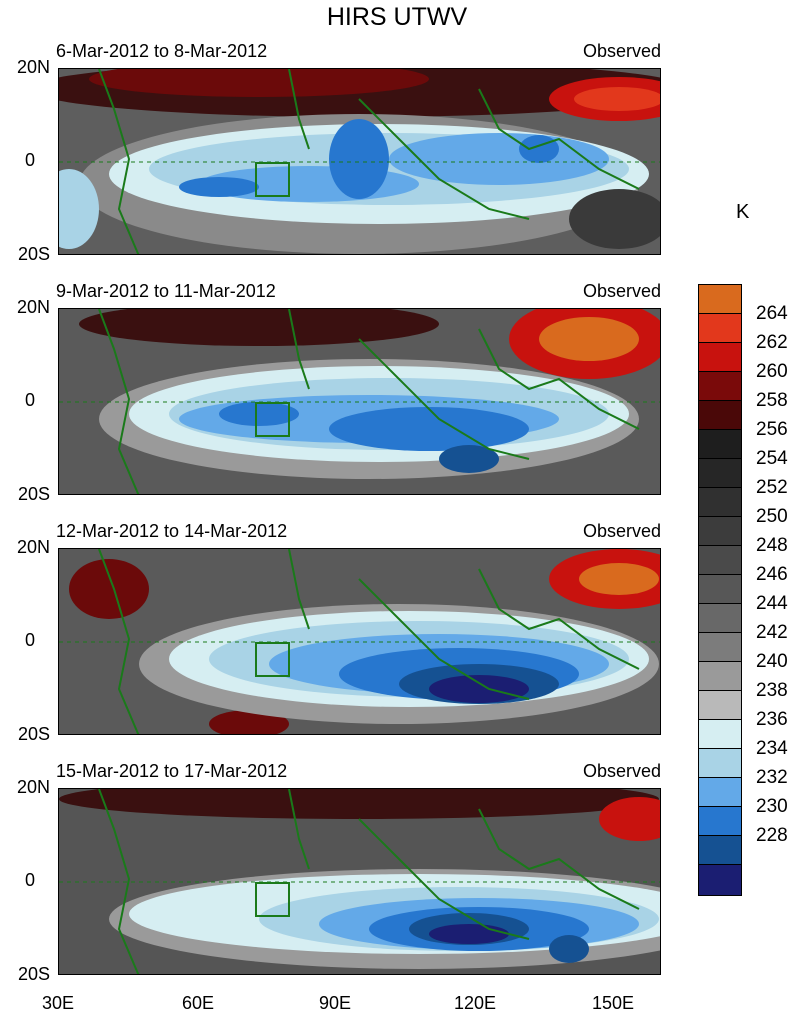  What do you see at coordinates (772, 690) in the screenshot?
I see `colorbar-tick-label: 238` at bounding box center [772, 690].